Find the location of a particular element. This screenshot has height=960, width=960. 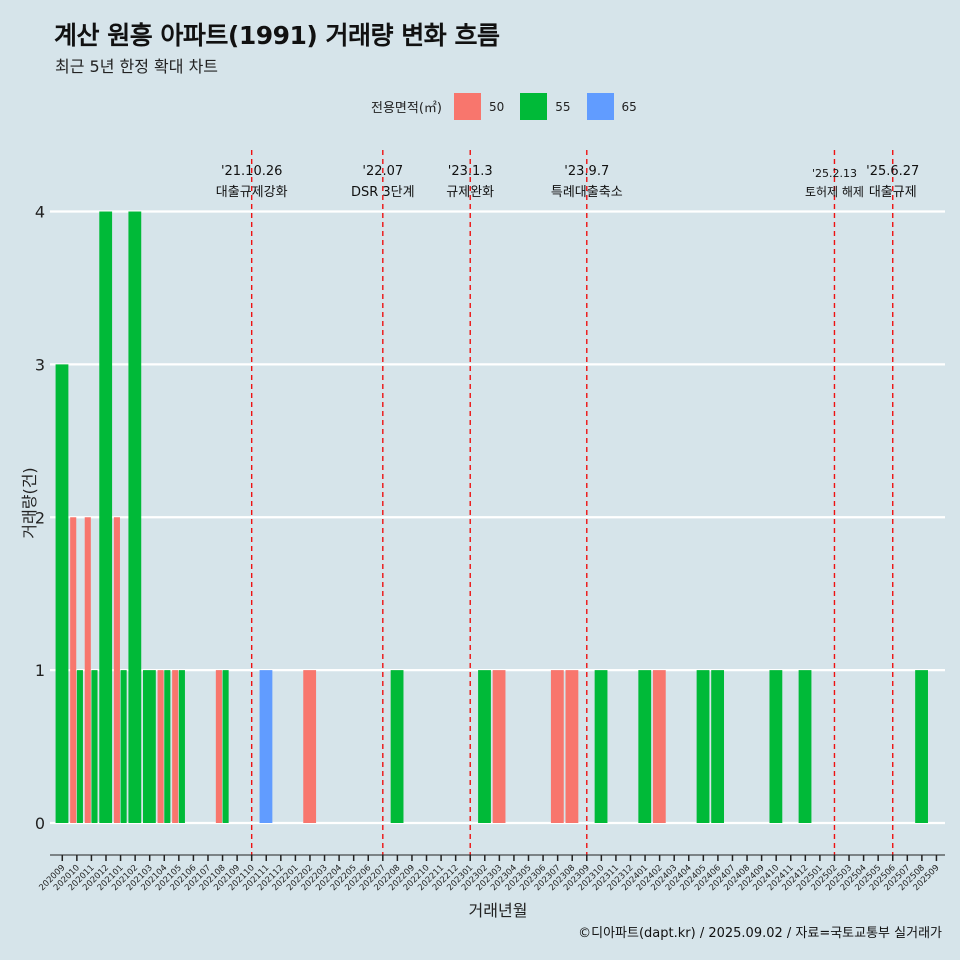

chart-subtitle: 최근 5년 한정 확대 차트 is located at coordinates (137, 66).